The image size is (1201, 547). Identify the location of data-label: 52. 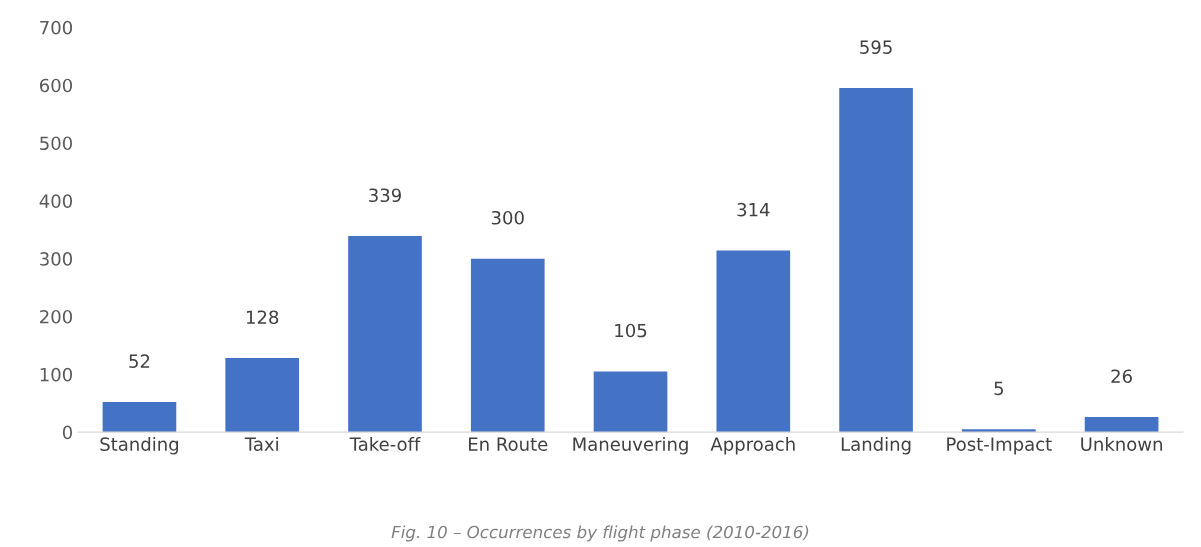
(139, 361).